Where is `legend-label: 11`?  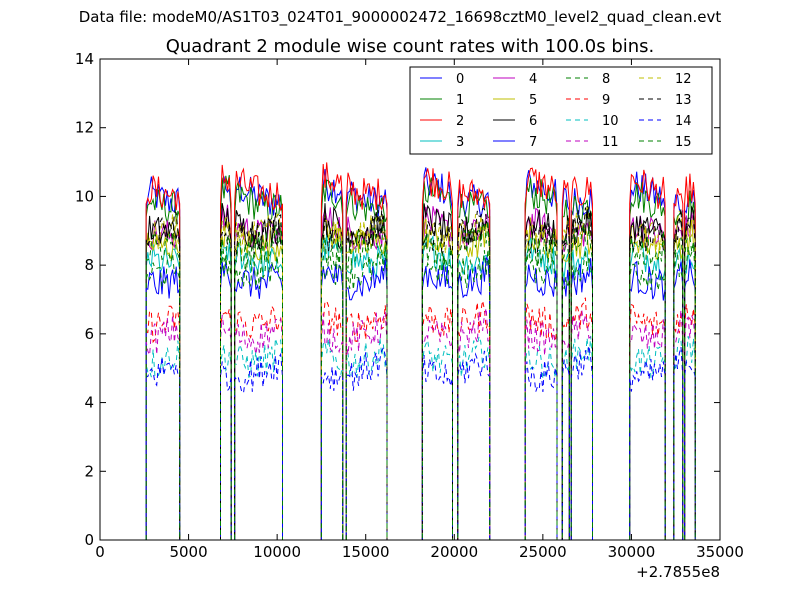 legend-label: 11 is located at coordinates (610, 142).